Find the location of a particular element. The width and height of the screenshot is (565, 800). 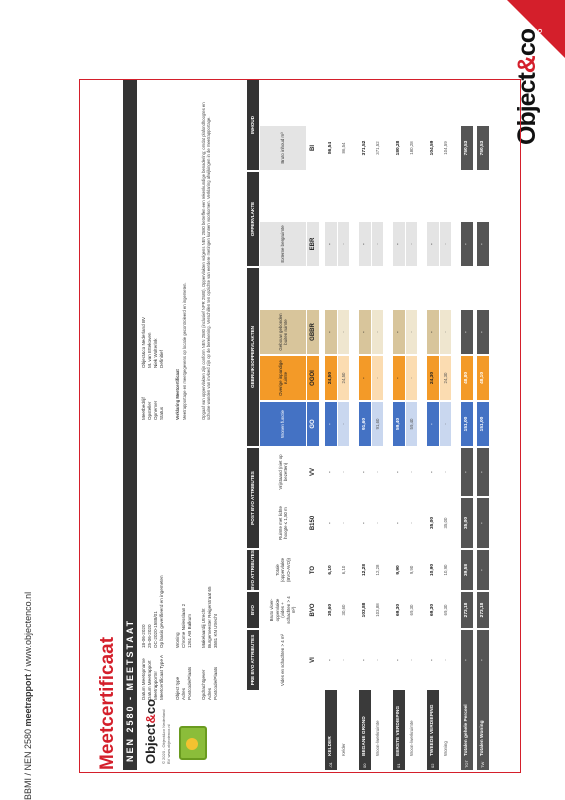

totals-cell: 151,00 is located at coordinates (467, 424).